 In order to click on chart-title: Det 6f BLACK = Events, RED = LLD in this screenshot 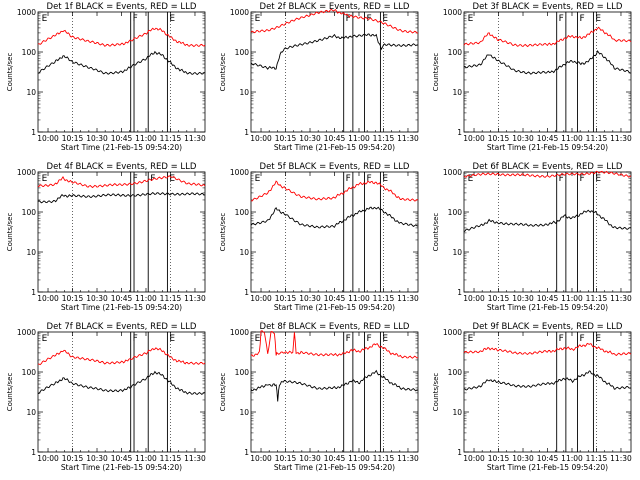, I will do `click(548, 167)`.